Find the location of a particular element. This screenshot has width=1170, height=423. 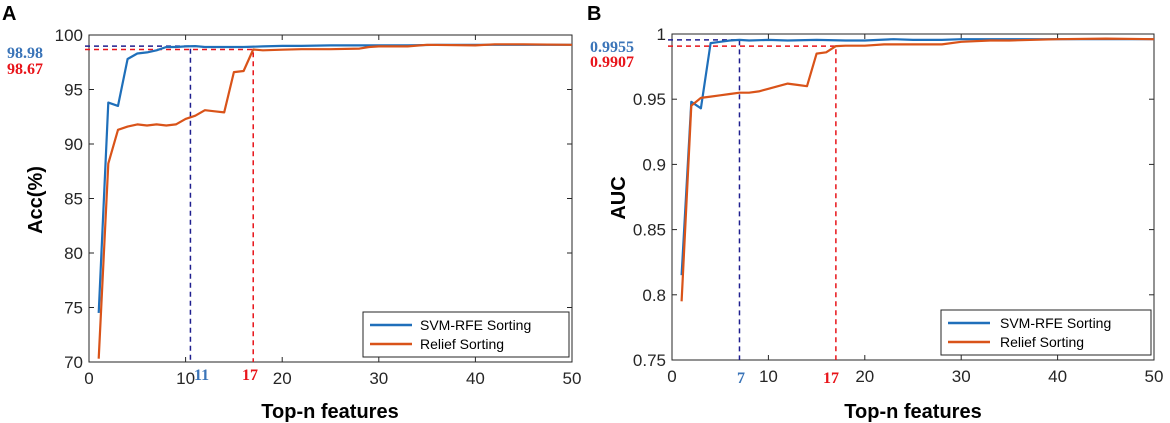

panel-b-legend-box is located at coordinates (1046, 332).